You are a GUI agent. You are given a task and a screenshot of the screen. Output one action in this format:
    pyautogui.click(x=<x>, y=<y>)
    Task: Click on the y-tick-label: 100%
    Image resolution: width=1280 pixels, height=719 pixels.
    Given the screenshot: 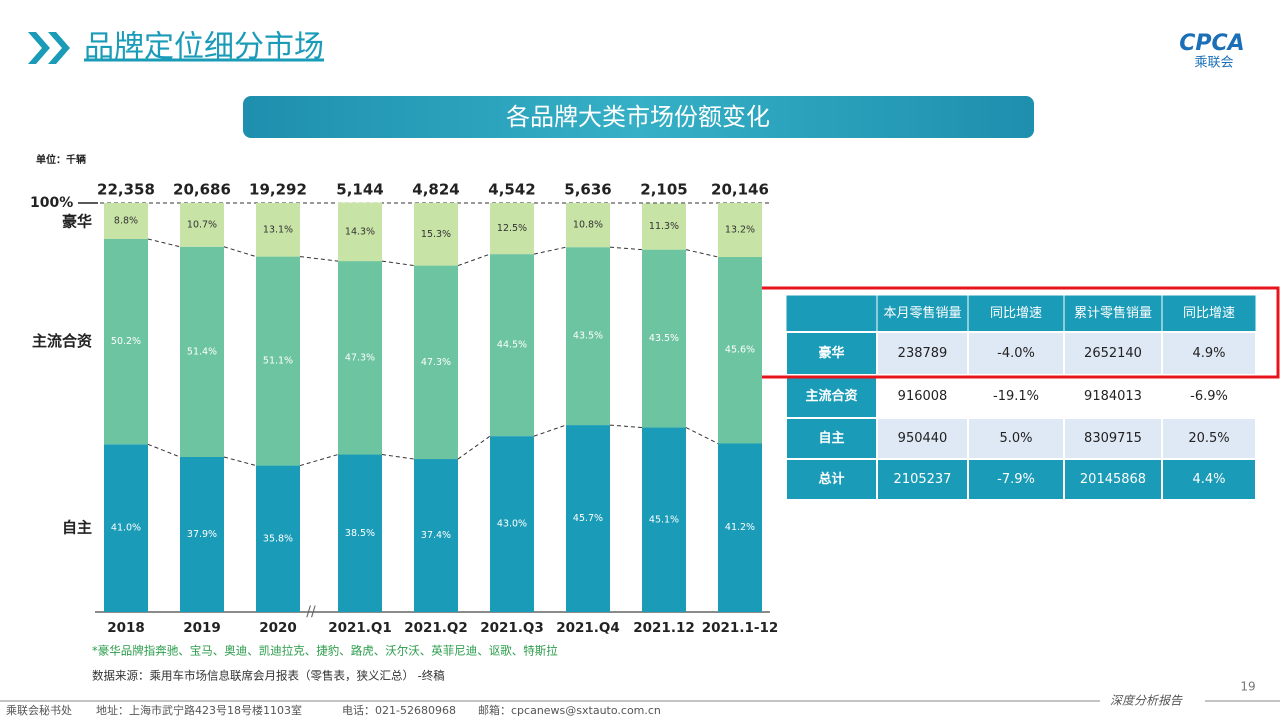 What is the action you would take?
    pyautogui.click(x=51, y=203)
    